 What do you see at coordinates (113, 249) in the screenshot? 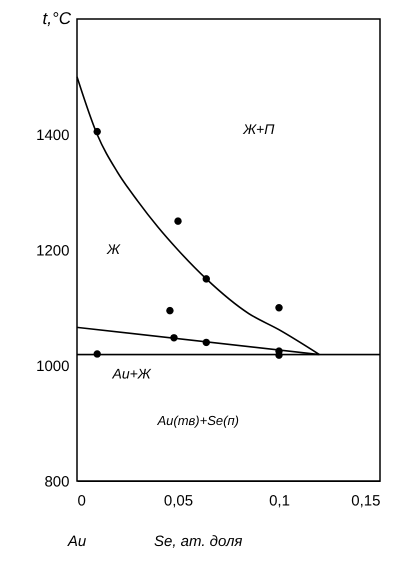
I see `annotation: Ж` at bounding box center [113, 249].